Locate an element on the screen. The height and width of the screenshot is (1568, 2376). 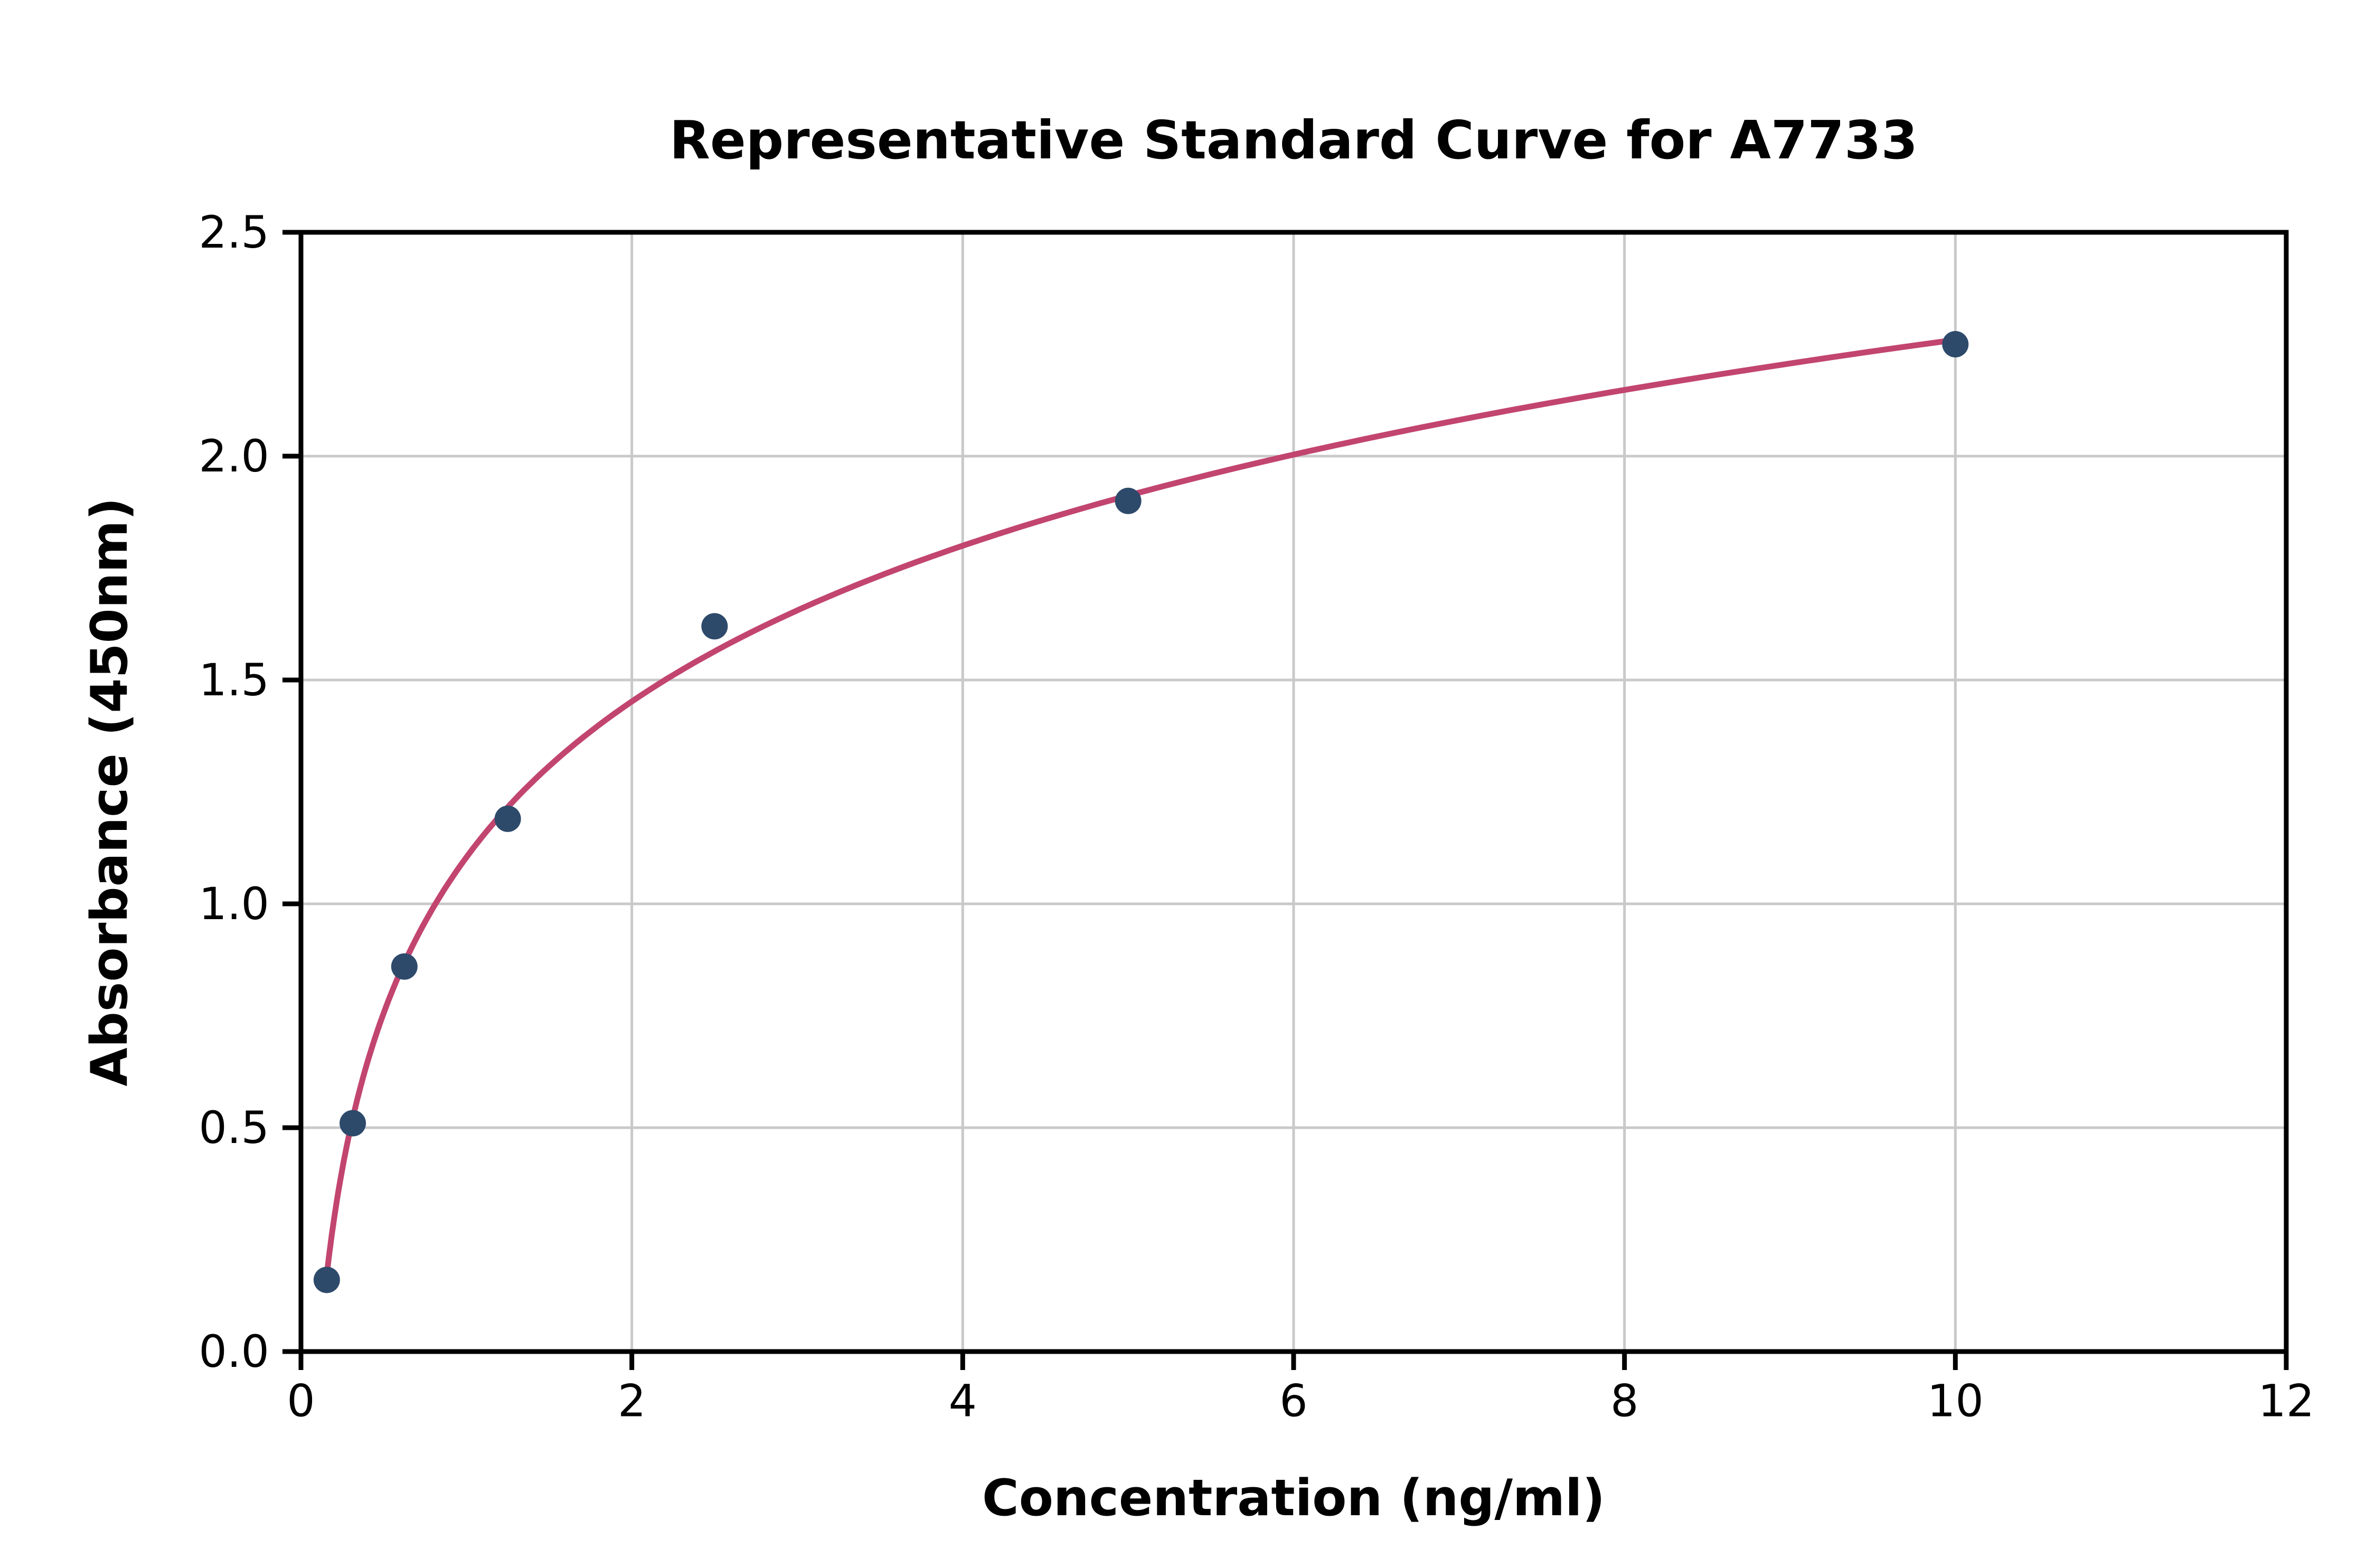
y-tick-label: 1.5 is located at coordinates (234, 680).